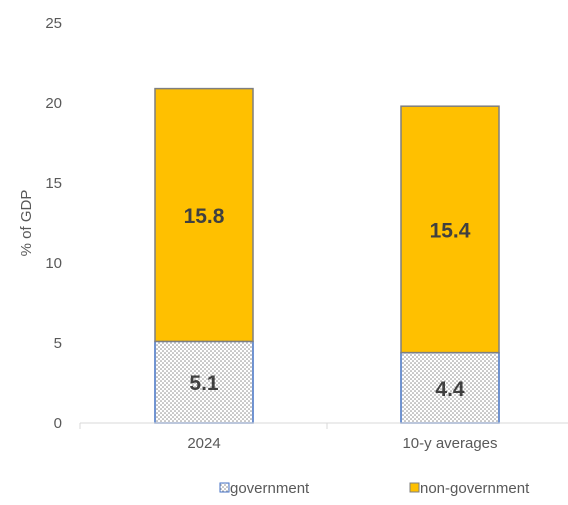  Describe the element at coordinates (224, 487) in the screenshot. I see `legend-swatch-government` at that location.